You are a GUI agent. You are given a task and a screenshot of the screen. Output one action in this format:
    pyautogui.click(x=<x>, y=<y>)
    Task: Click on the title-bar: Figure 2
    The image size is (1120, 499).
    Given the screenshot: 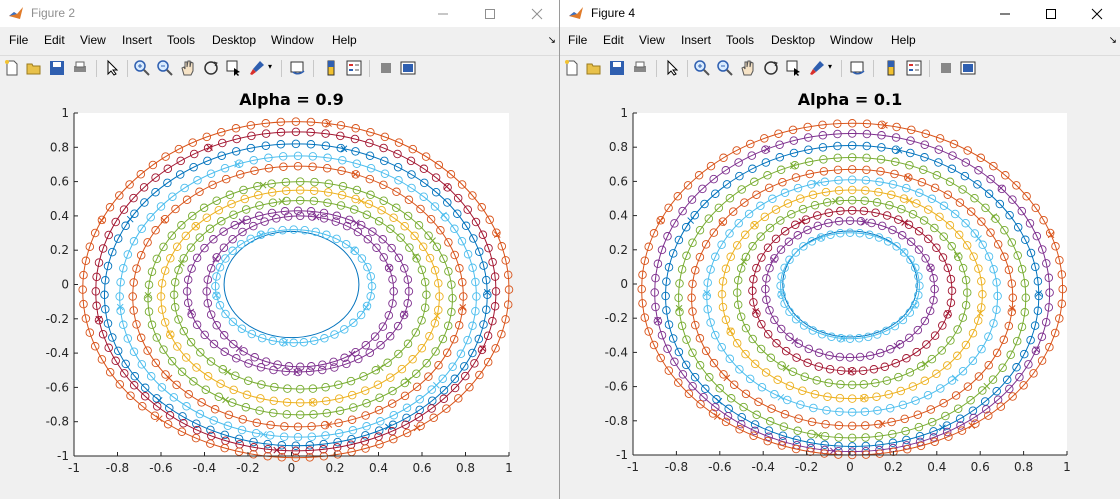 What is the action you would take?
    pyautogui.click(x=279, y=13)
    